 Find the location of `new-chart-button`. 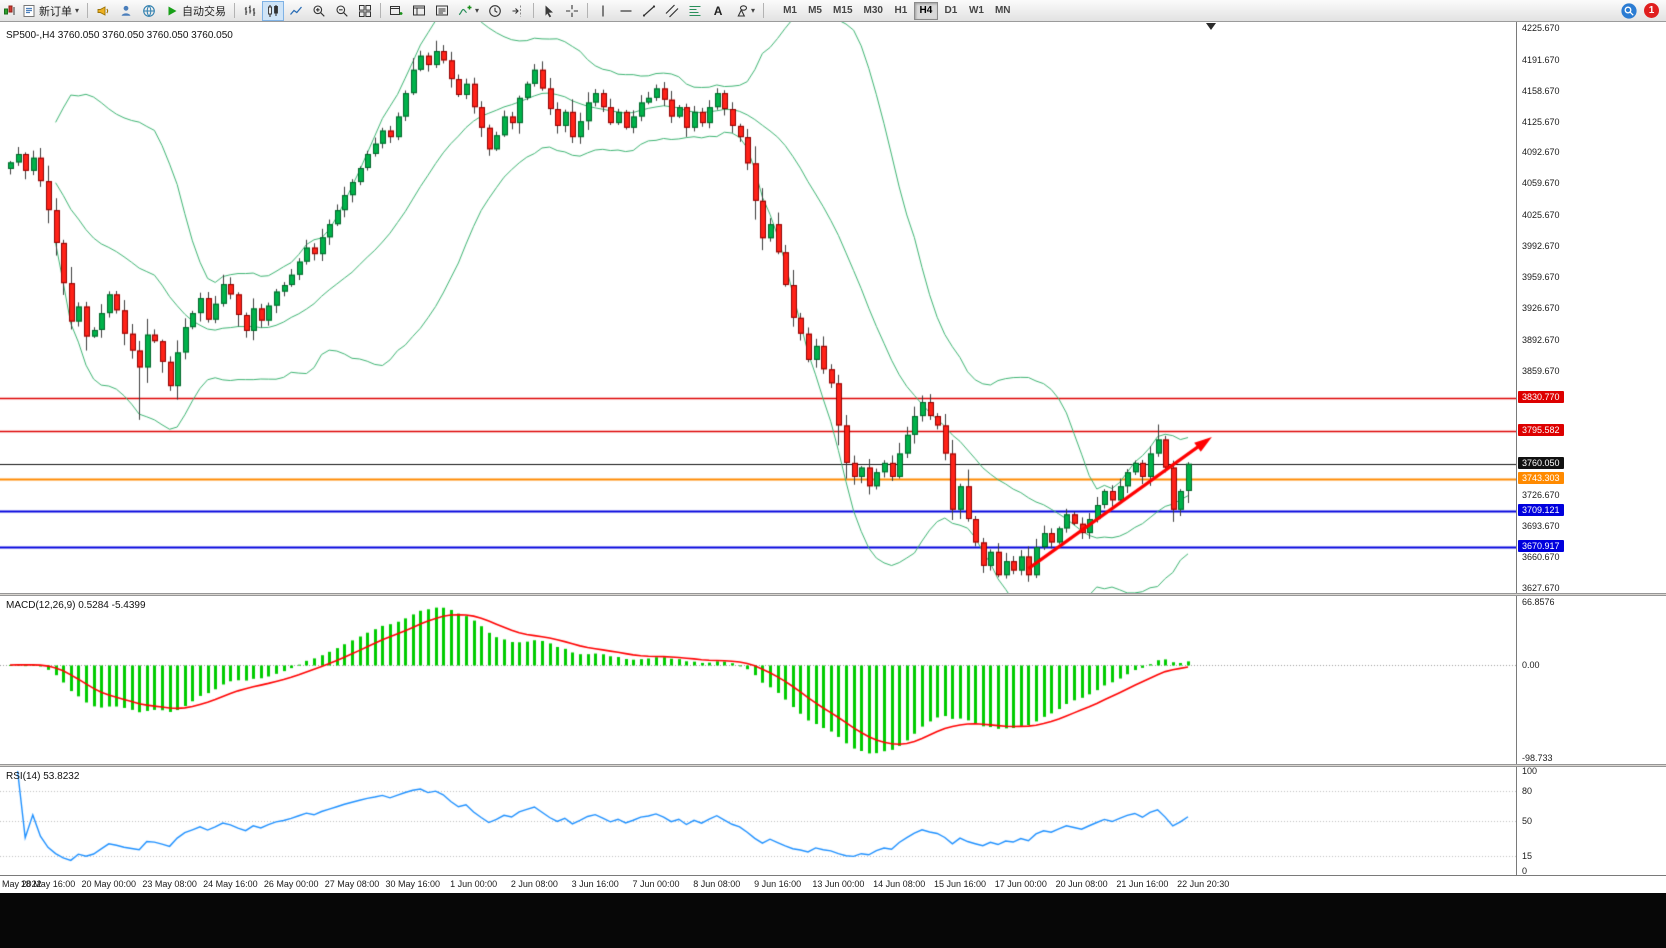

new-chart-button is located at coordinates (396, 11).